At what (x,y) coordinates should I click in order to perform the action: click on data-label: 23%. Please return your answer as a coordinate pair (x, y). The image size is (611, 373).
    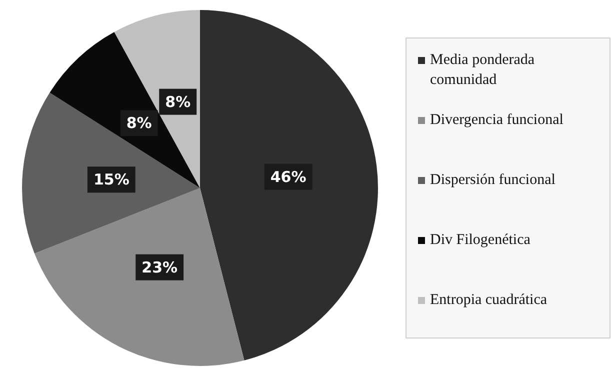
    Looking at the image, I should click on (160, 267).